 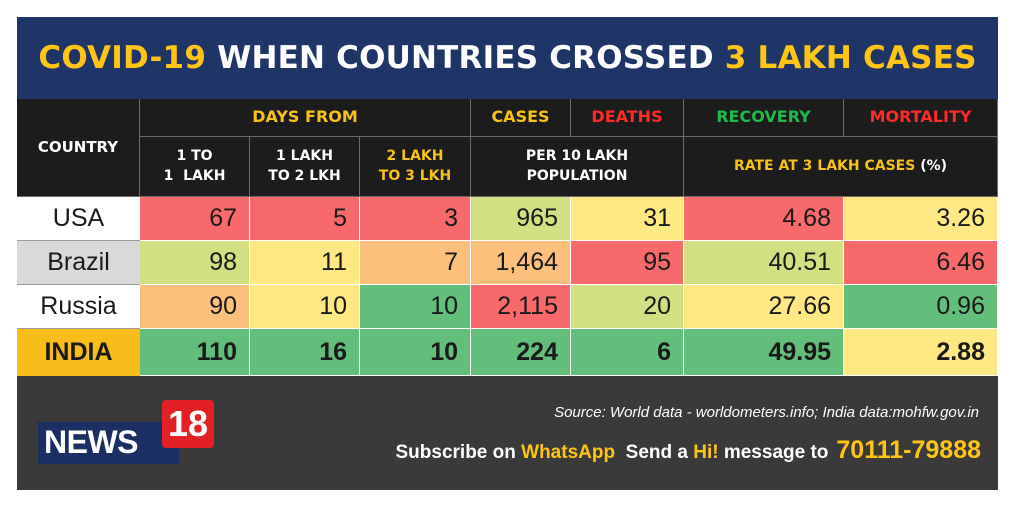 I want to click on header-deaths: DEATHS, so click(x=627, y=118).